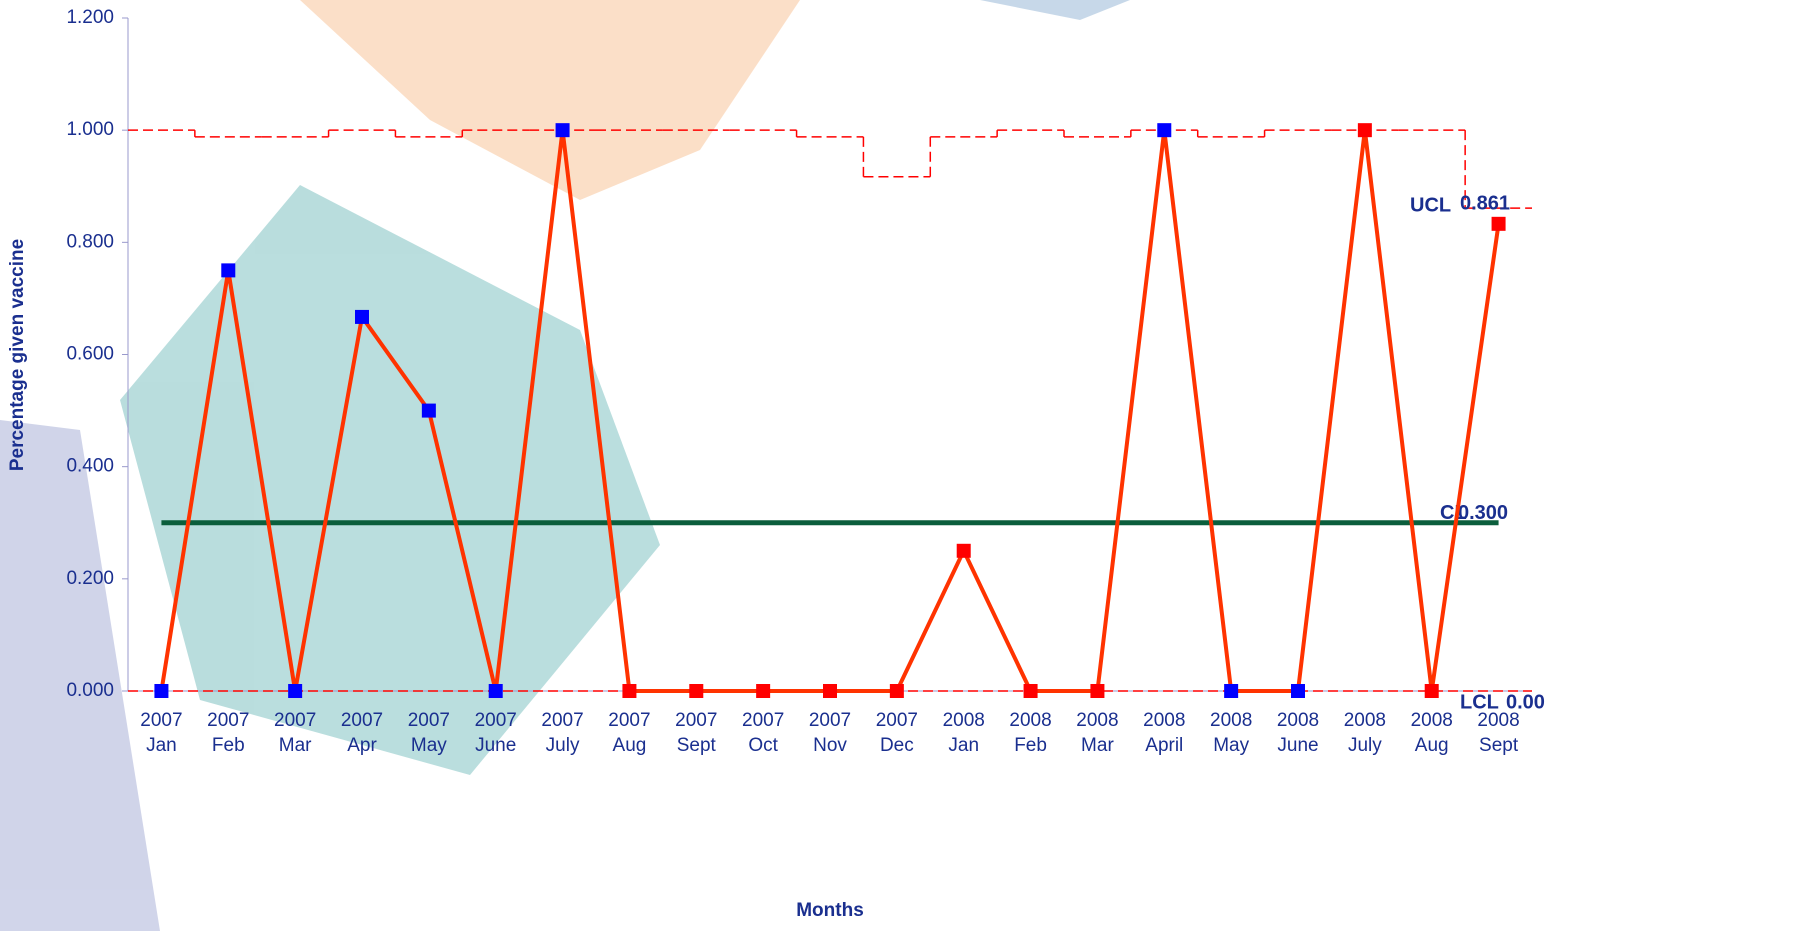 The width and height of the screenshot is (1812, 931). I want to click on x-tick-label: April, so click(1164, 745).